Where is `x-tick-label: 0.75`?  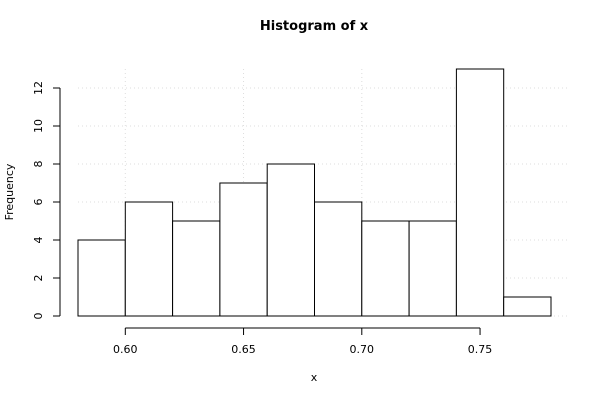
x-tick-label: 0.75 is located at coordinates (480, 349).